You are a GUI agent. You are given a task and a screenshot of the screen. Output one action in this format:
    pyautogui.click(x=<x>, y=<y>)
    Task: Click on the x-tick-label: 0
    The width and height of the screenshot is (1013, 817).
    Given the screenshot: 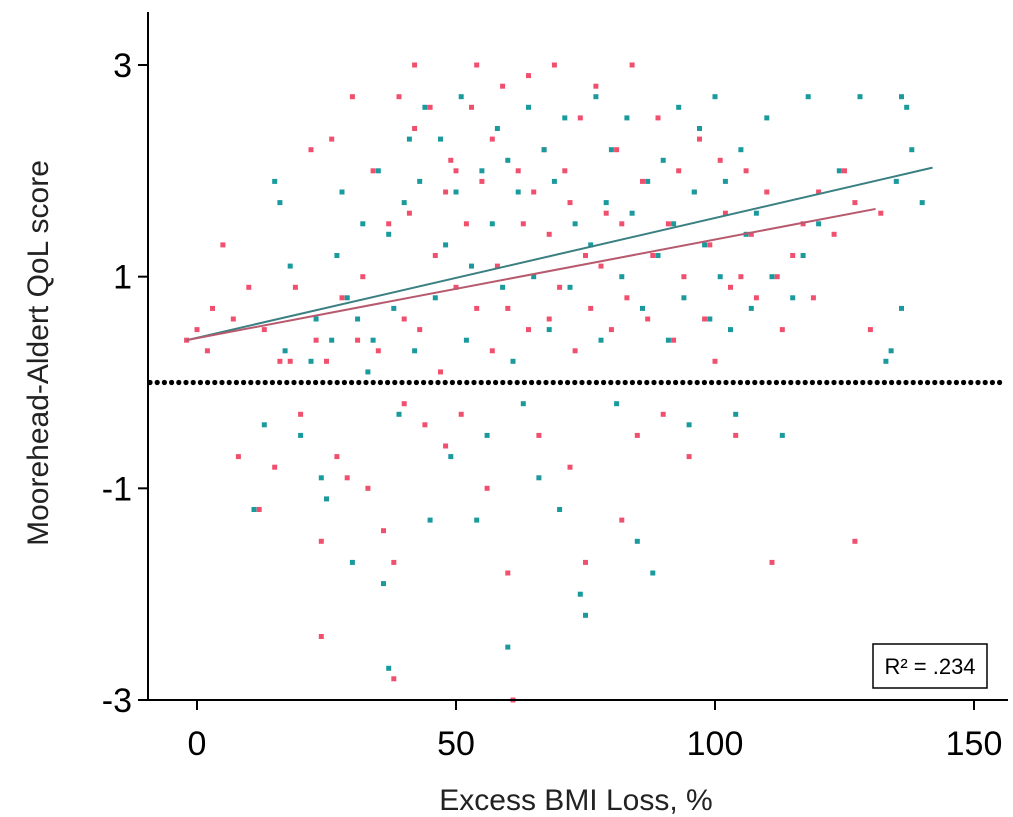 What is the action you would take?
    pyautogui.click(x=197, y=744)
    